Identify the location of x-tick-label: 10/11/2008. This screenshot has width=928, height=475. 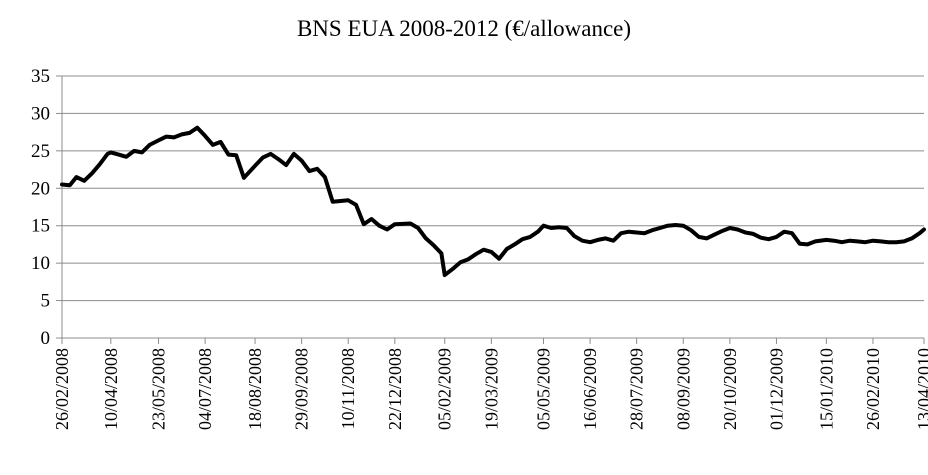
(348, 388).